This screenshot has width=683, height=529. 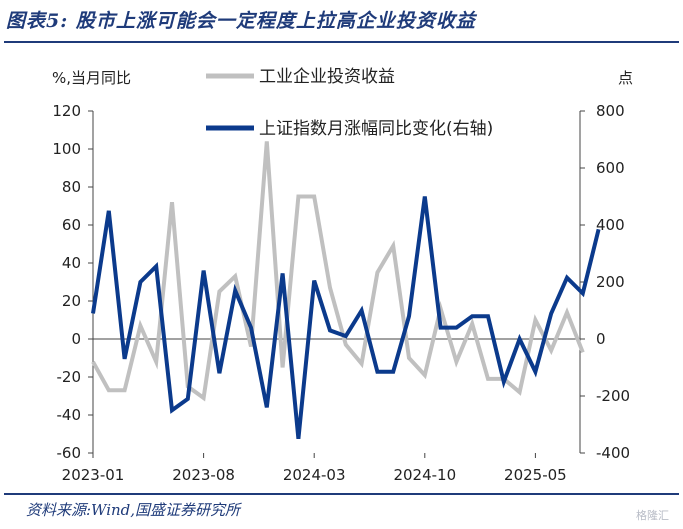 What do you see at coordinates (133, 510) in the screenshot?
I see `source-note: 资料来源:Wind,国盛证券研究所` at bounding box center [133, 510].